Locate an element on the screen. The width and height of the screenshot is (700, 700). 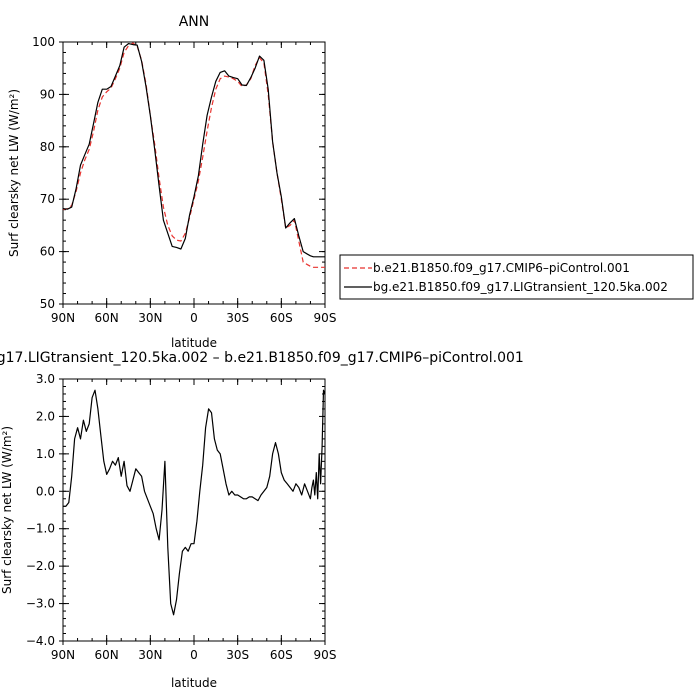
bottom-x-axis-label: latitude is located at coordinates (194, 683).